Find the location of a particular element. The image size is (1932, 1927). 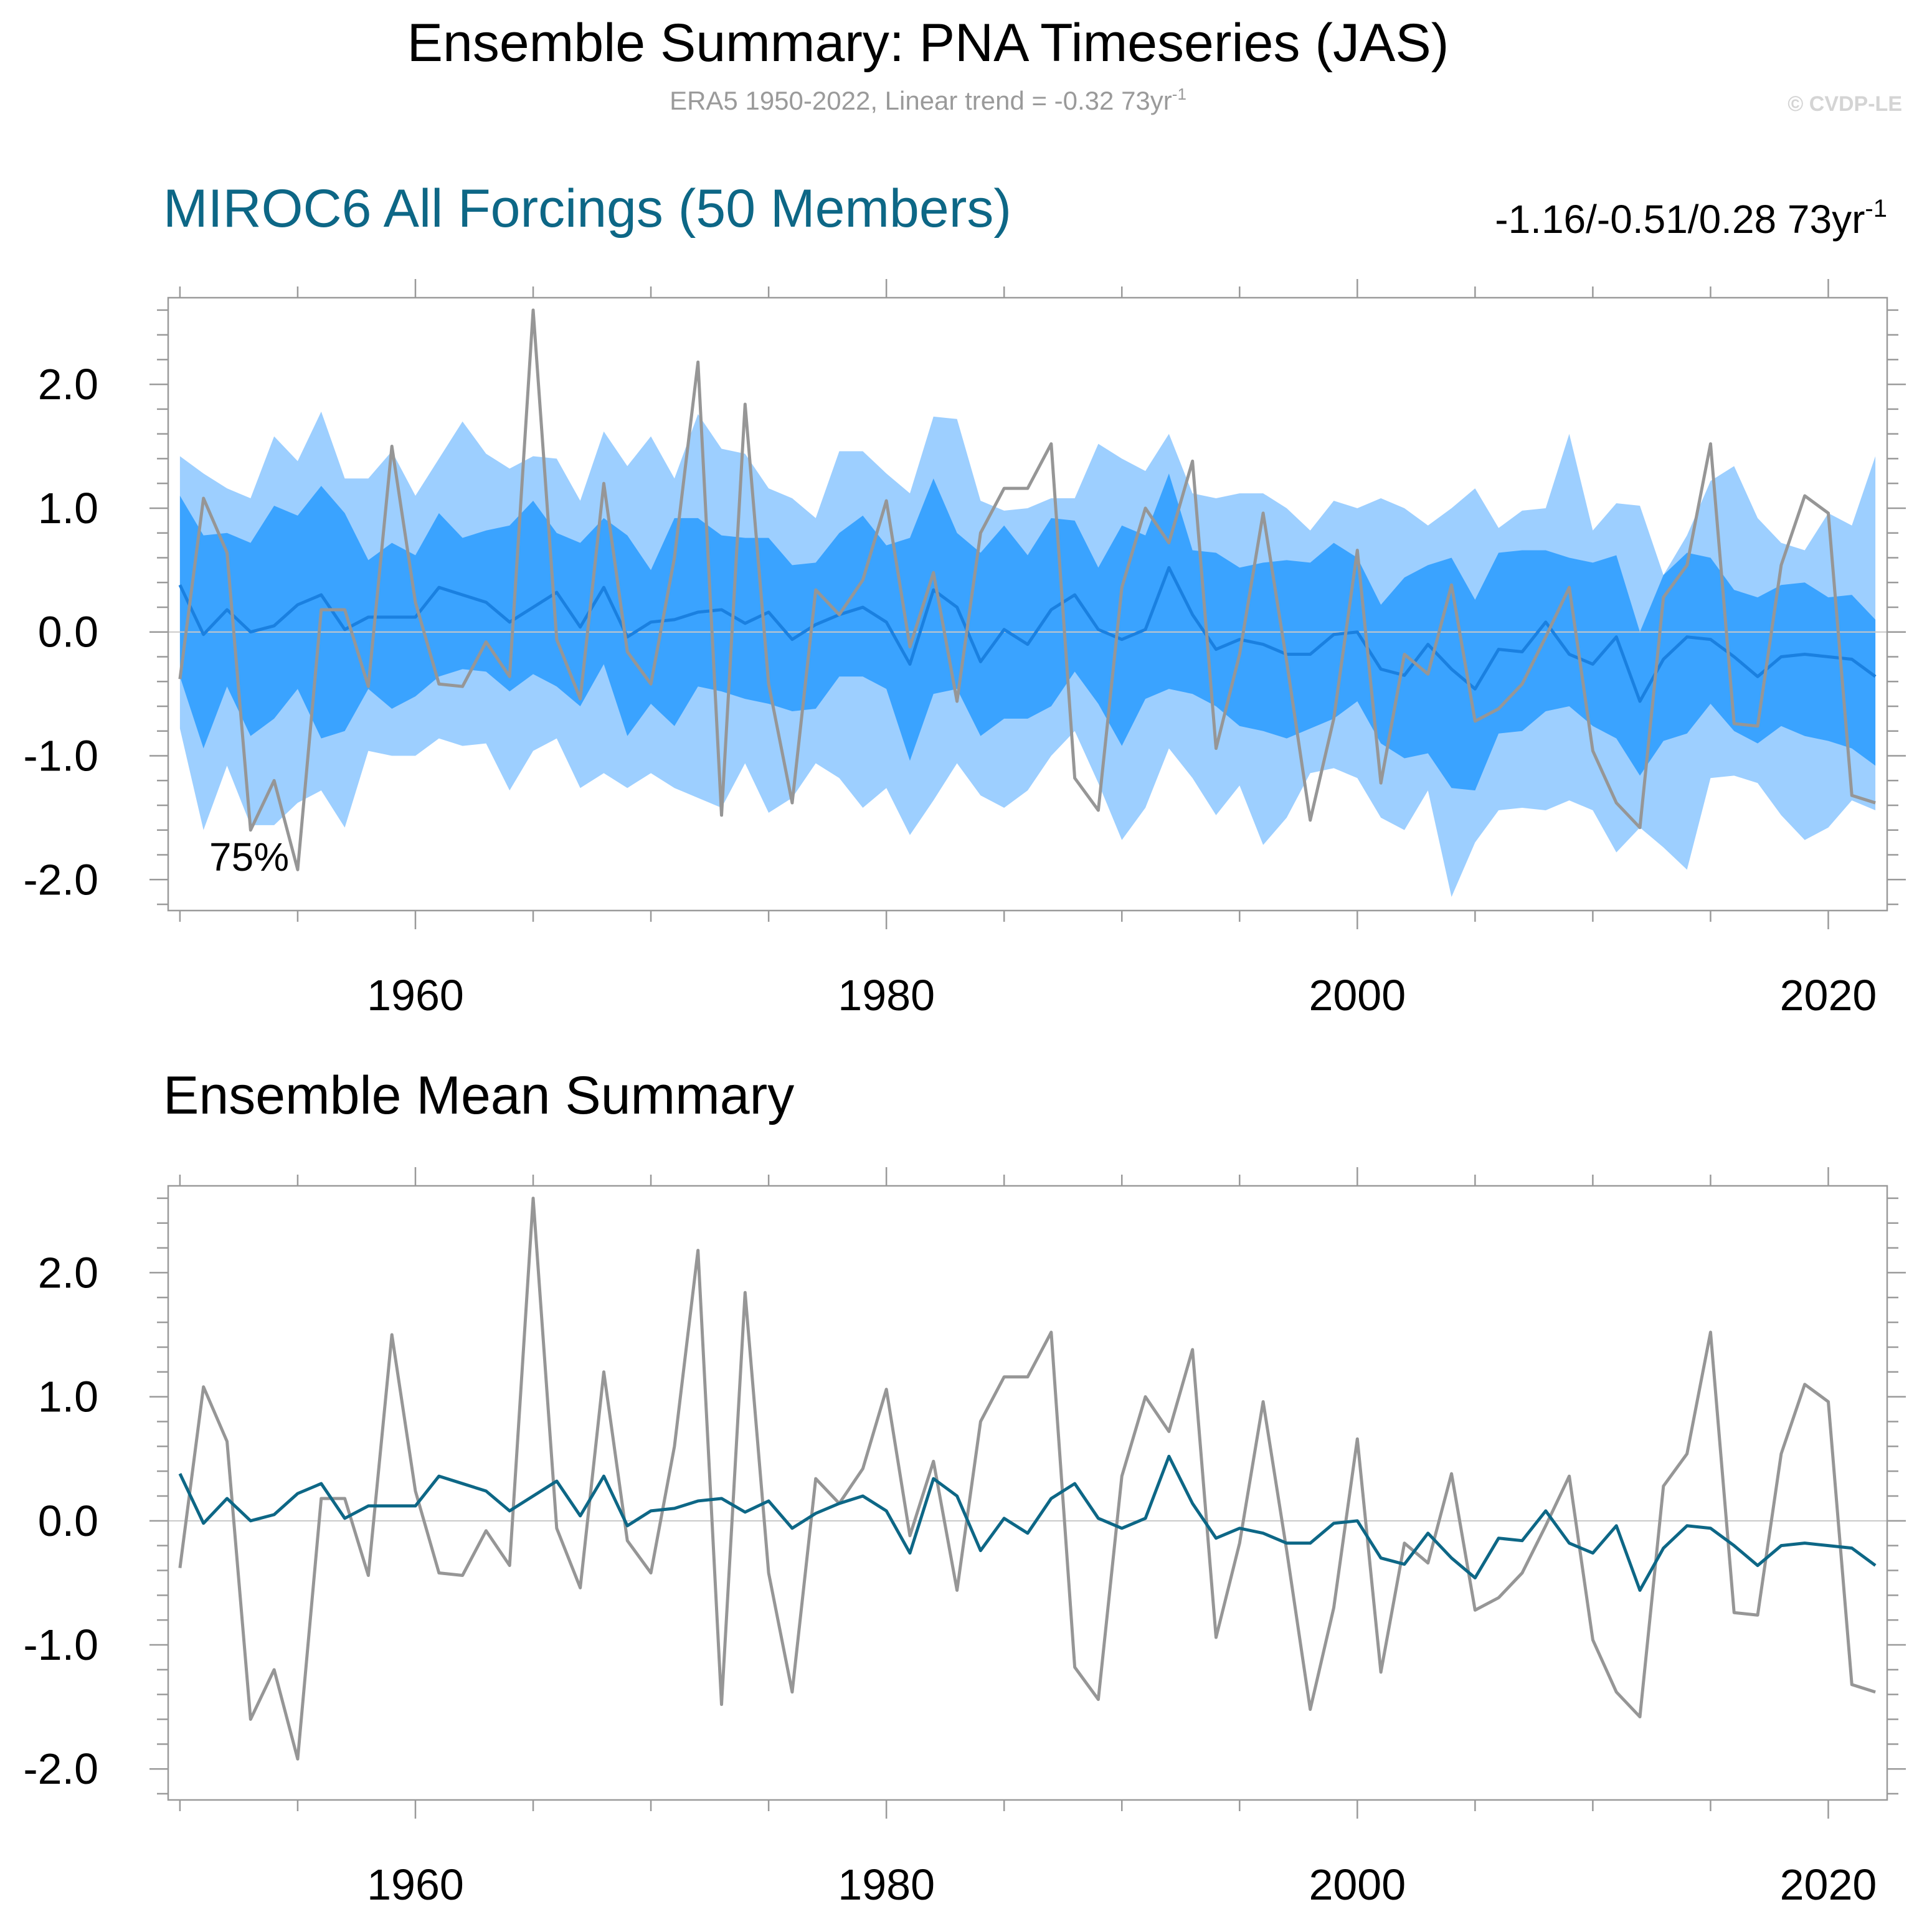

figure-subtitle-sup: -1 is located at coordinates (1179, 94).